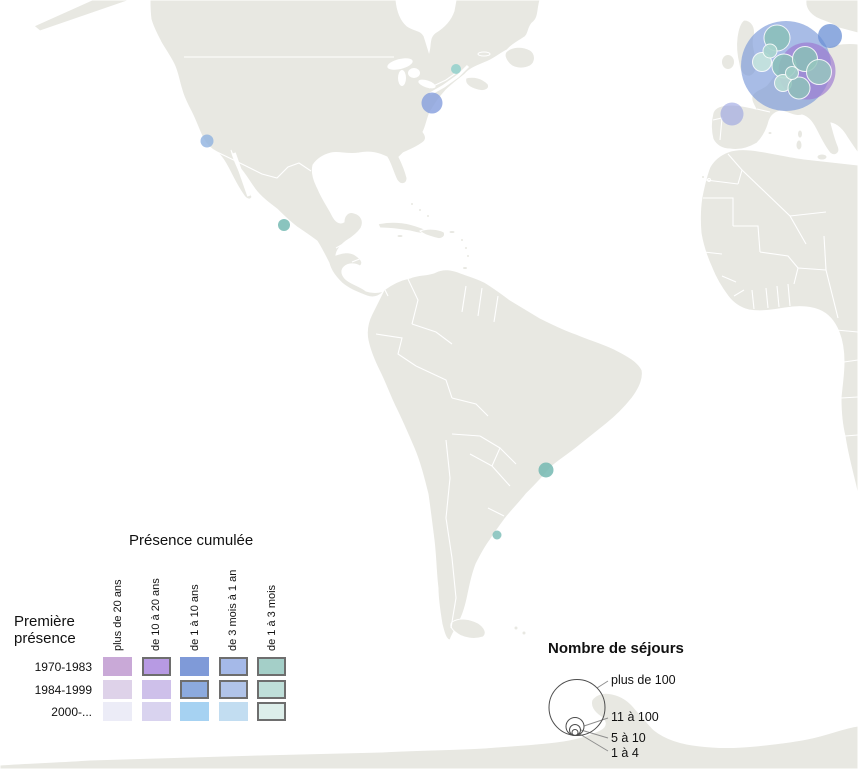 The width and height of the screenshot is (858, 769). I want to click on map-bubble-iberia, so click(732, 114).